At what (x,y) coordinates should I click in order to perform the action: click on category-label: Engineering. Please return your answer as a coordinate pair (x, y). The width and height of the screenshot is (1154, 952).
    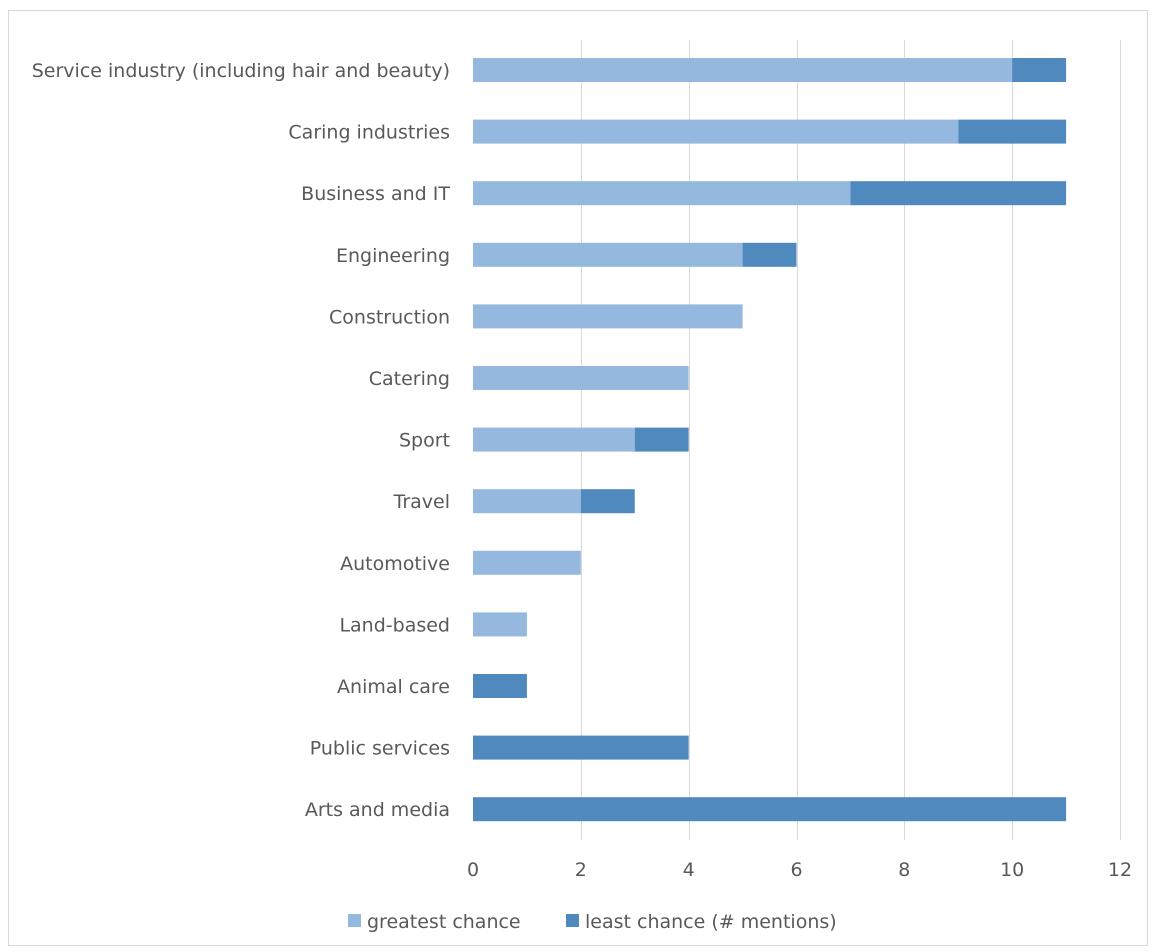
    Looking at the image, I should click on (393, 256).